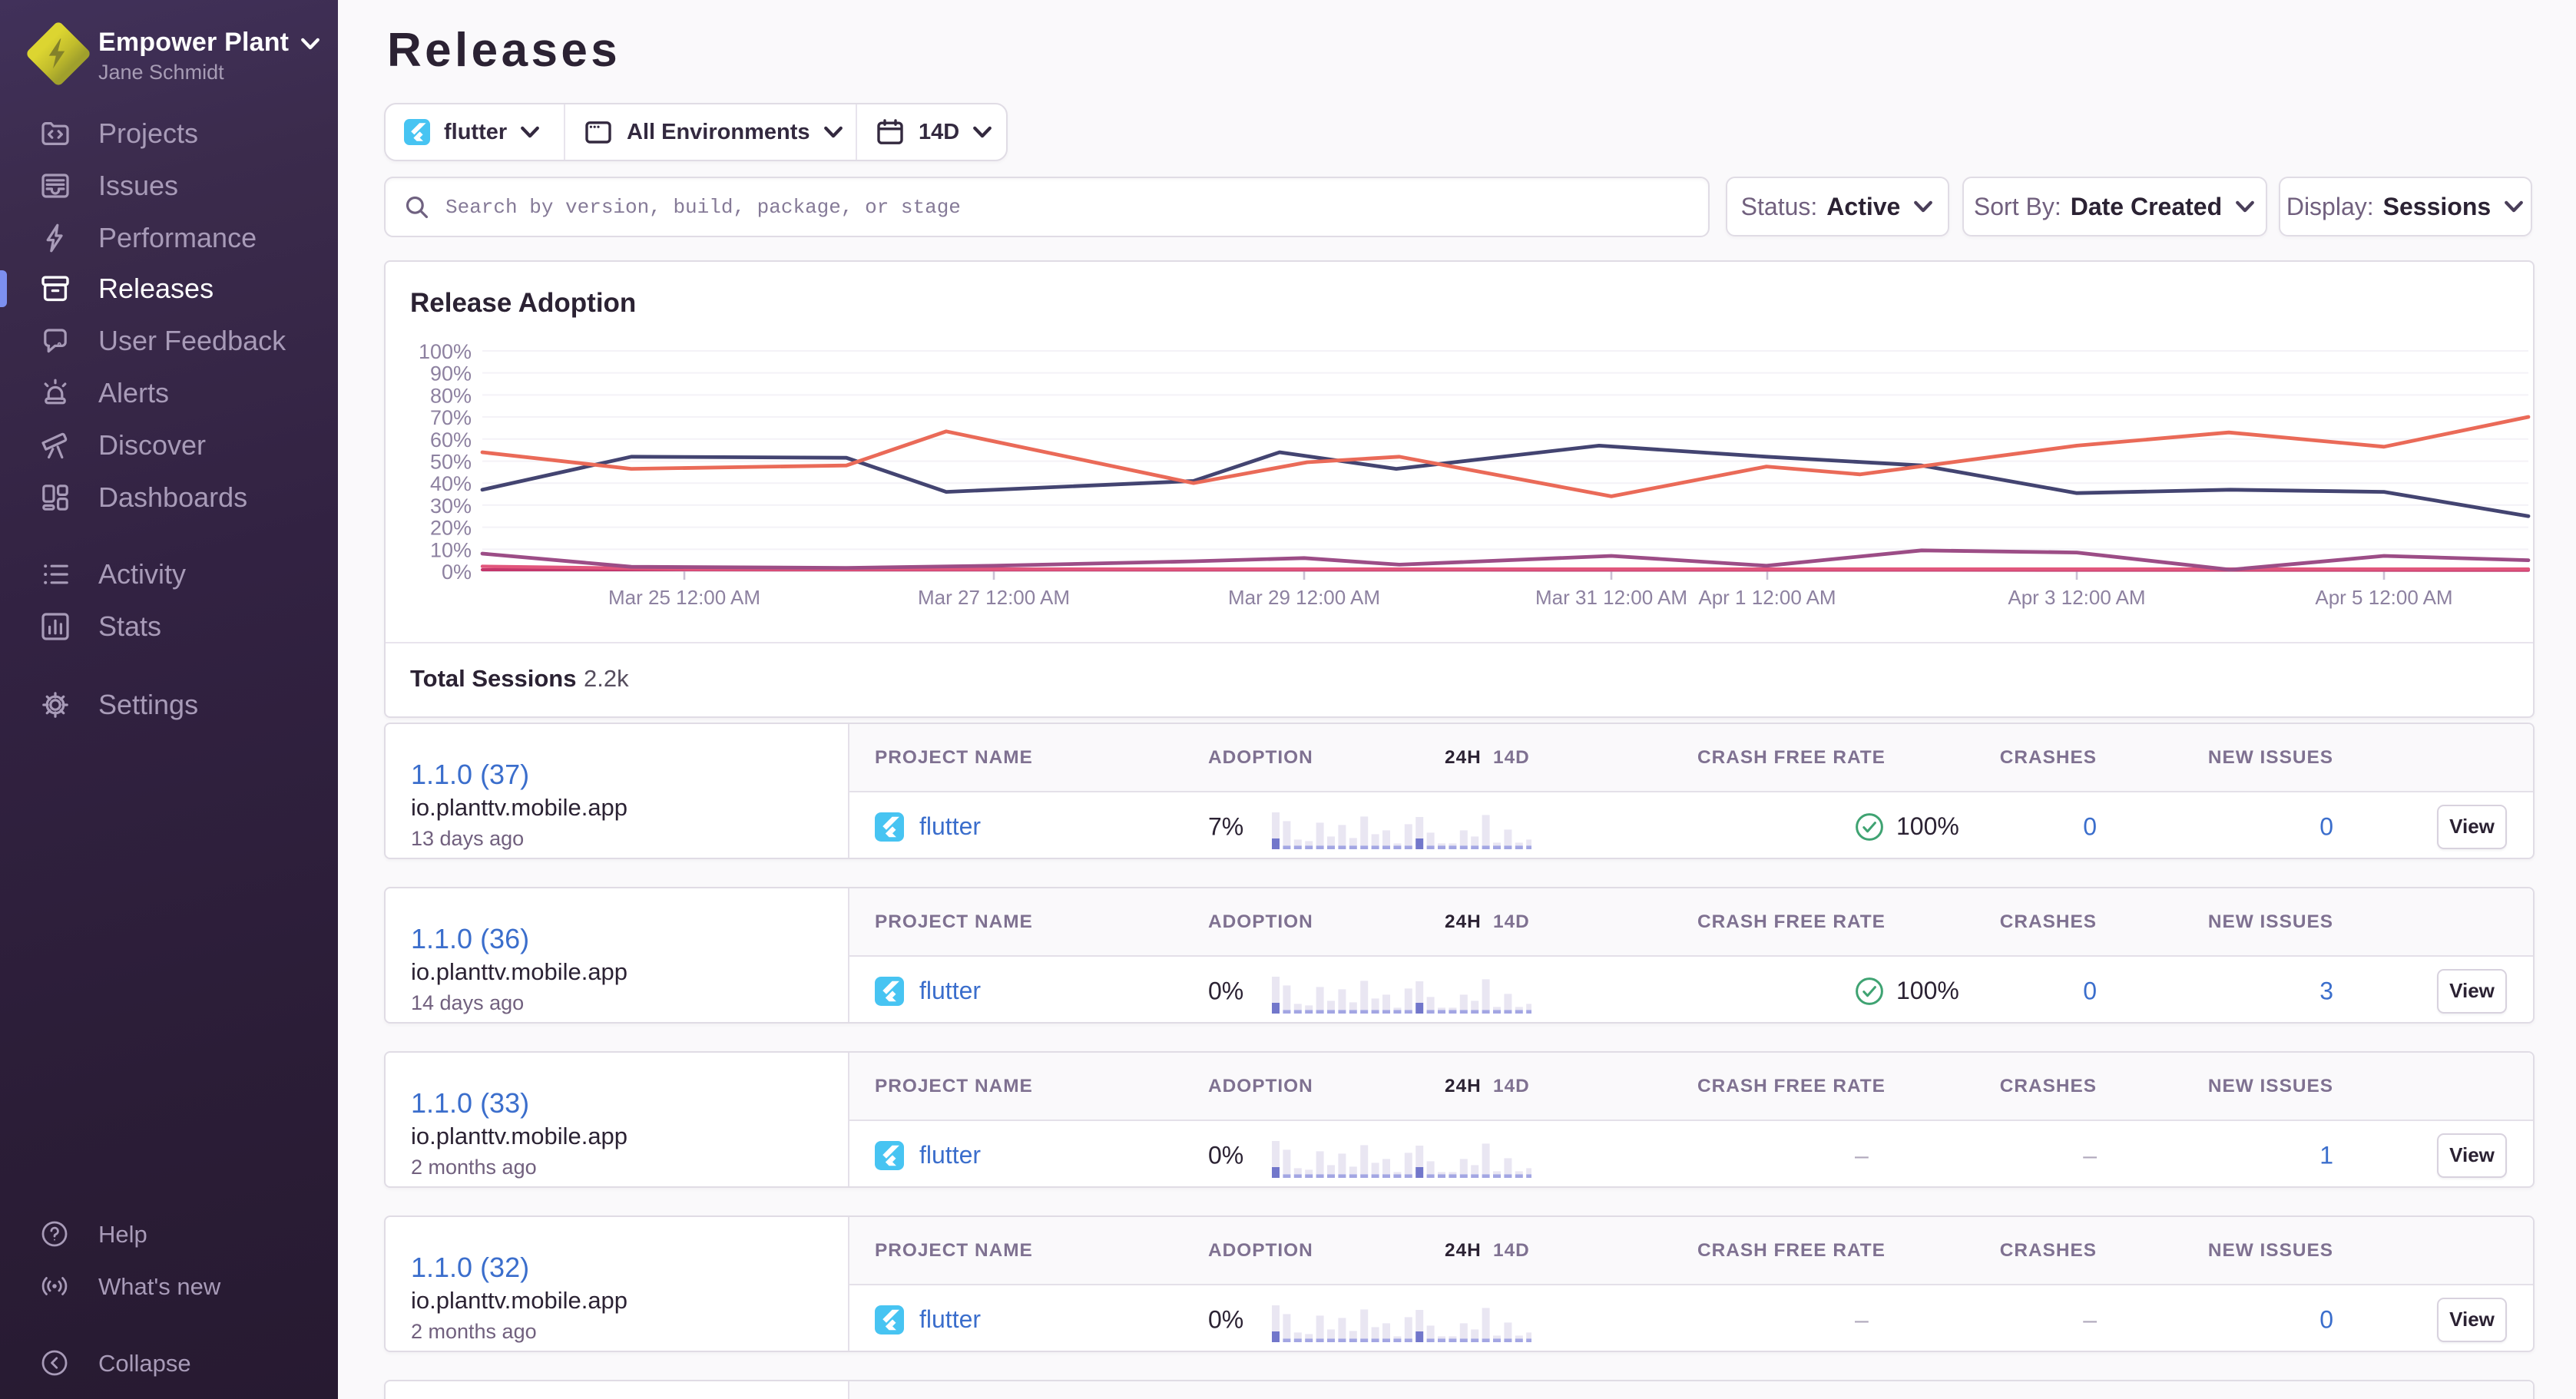 The width and height of the screenshot is (2576, 1399). I want to click on svg-text: Mar 31 12:00 AM, so click(1611, 597).